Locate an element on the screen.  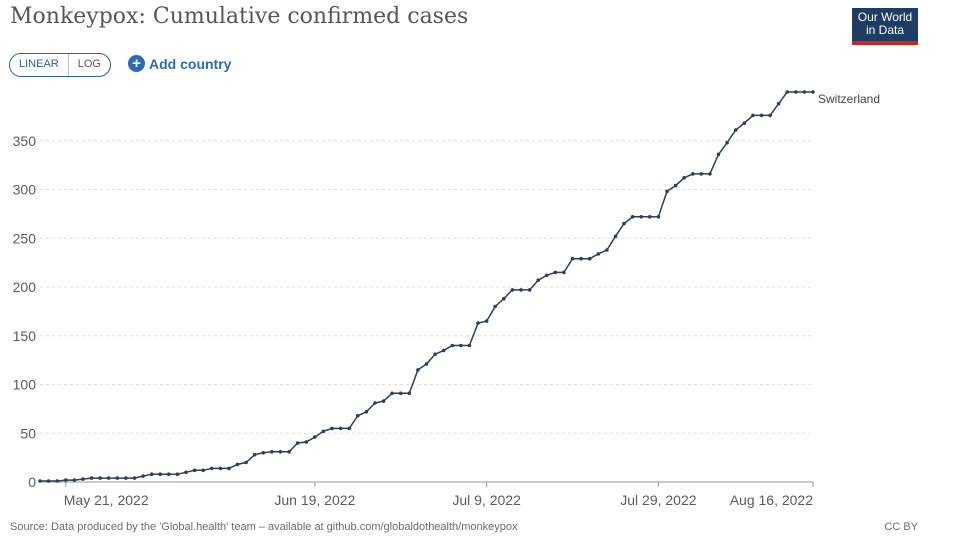
linear-scale-button: LINEAR is located at coordinates (39, 65).